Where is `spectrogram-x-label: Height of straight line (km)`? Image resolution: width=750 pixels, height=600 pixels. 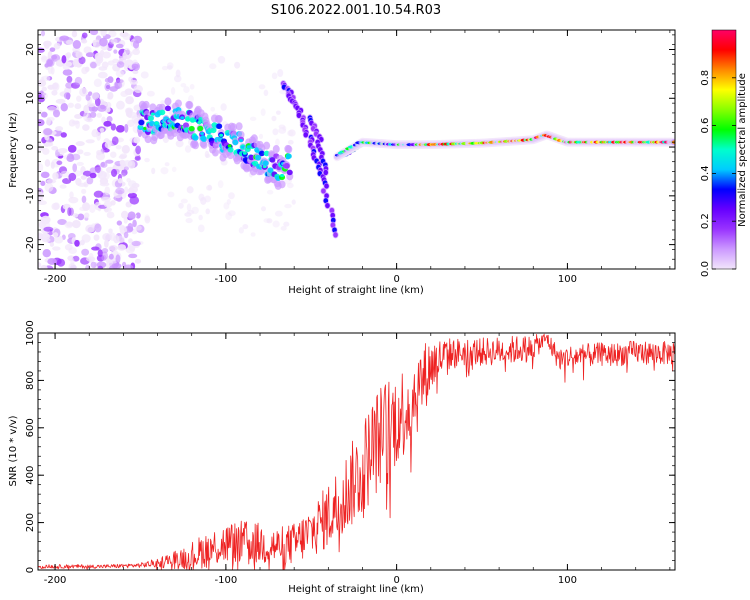
spectrogram-x-label: Height of straight line (km) is located at coordinates (356, 290).